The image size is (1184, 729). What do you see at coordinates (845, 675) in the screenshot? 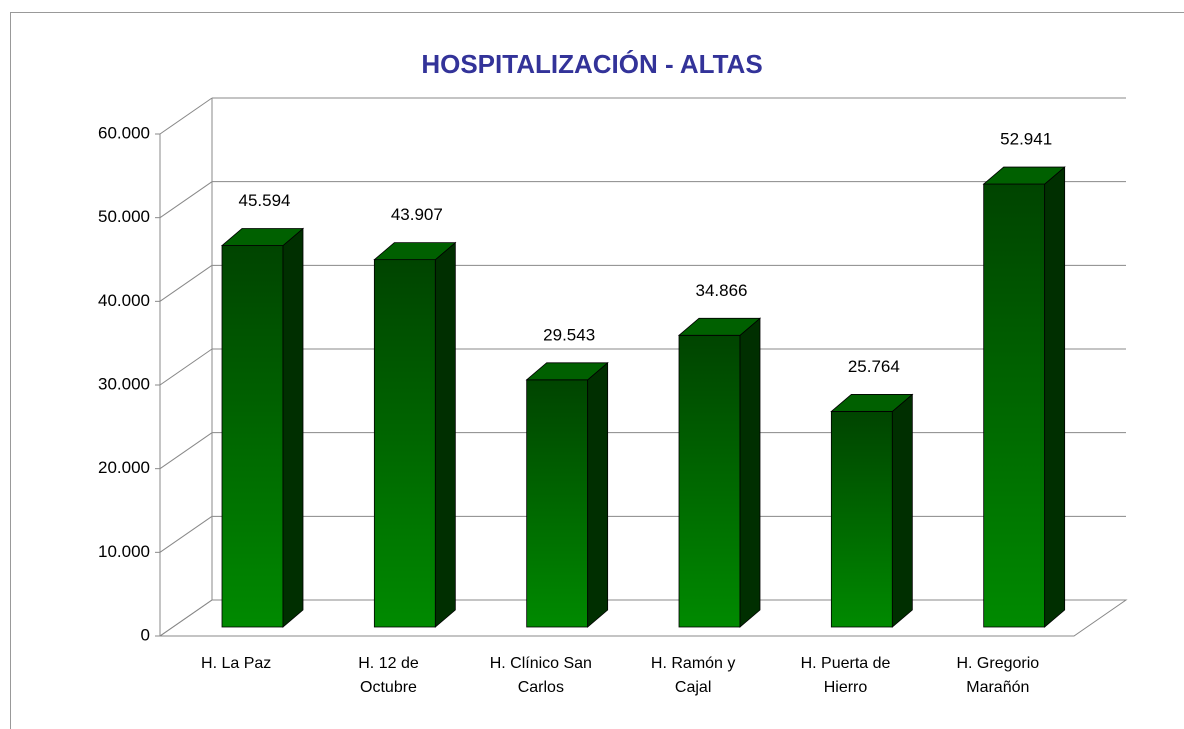
I see `x-tick-label: H. Puerta de Hierro` at bounding box center [845, 675].